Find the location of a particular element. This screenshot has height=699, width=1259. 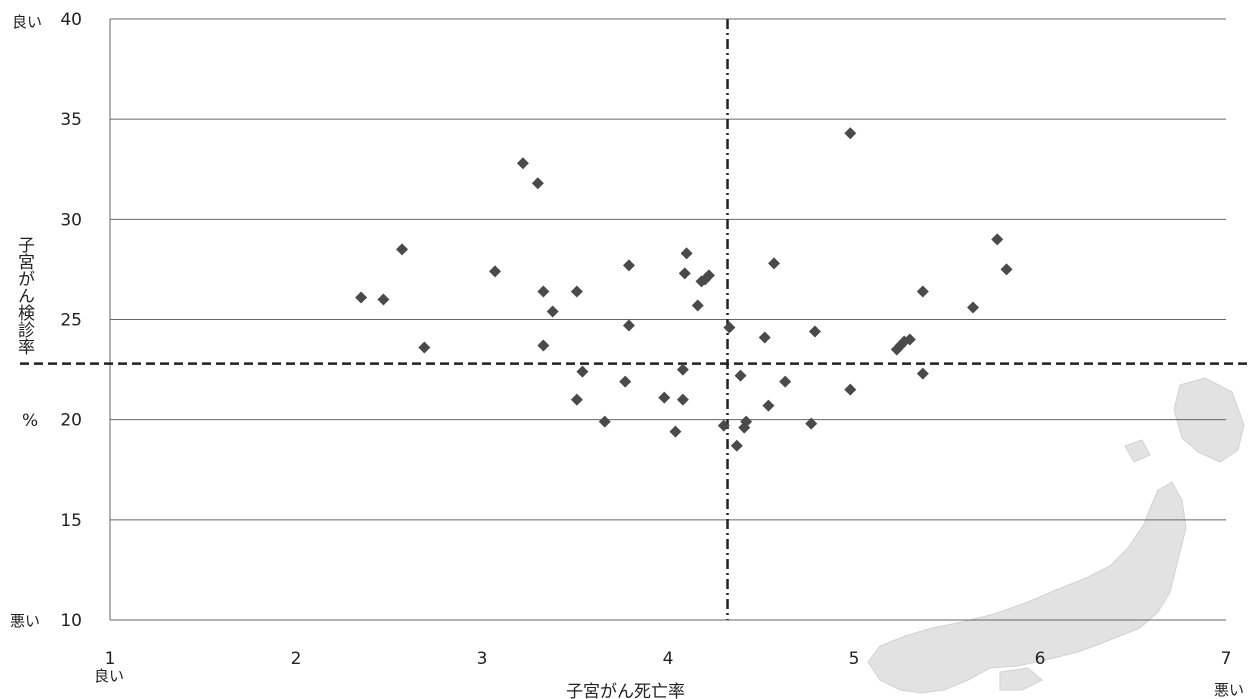

x-tick-label-3: 3 is located at coordinates (482, 659).